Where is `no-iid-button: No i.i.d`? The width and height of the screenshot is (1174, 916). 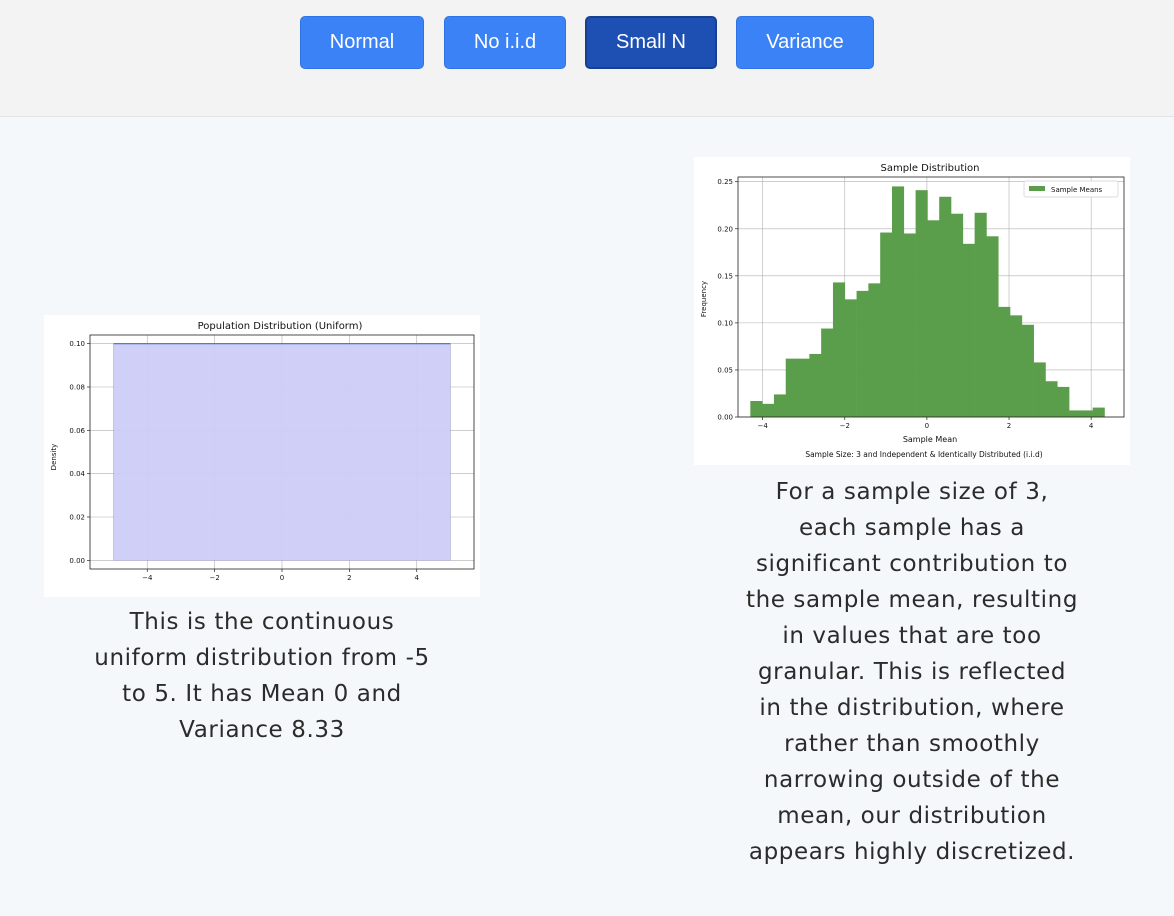
no-iid-button: No i.i.d is located at coordinates (505, 42).